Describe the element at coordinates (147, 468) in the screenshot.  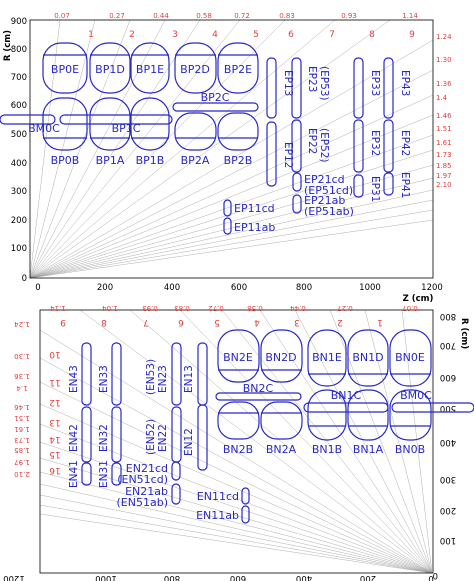
I see `chamber-label: EN21cd` at that location.